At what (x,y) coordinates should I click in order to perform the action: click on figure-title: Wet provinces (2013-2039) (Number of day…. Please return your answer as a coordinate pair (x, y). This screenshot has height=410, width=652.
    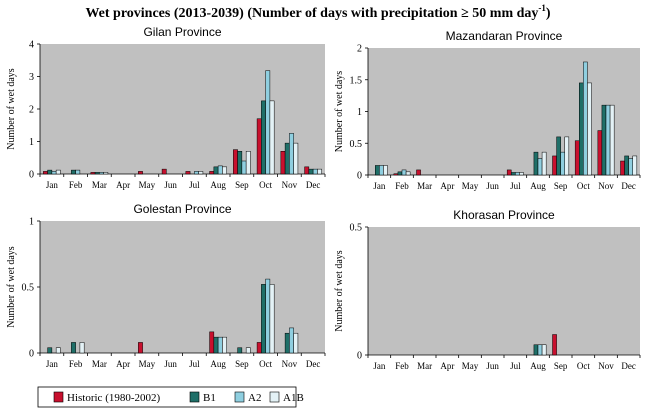
    Looking at the image, I should click on (317, 12).